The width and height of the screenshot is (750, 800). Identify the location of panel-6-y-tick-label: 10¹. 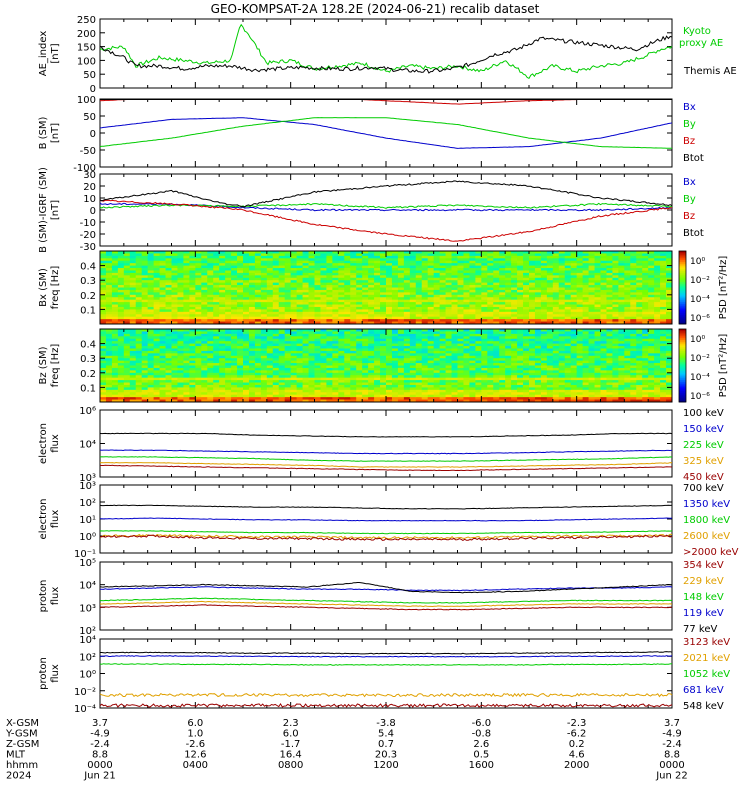
(87, 520).